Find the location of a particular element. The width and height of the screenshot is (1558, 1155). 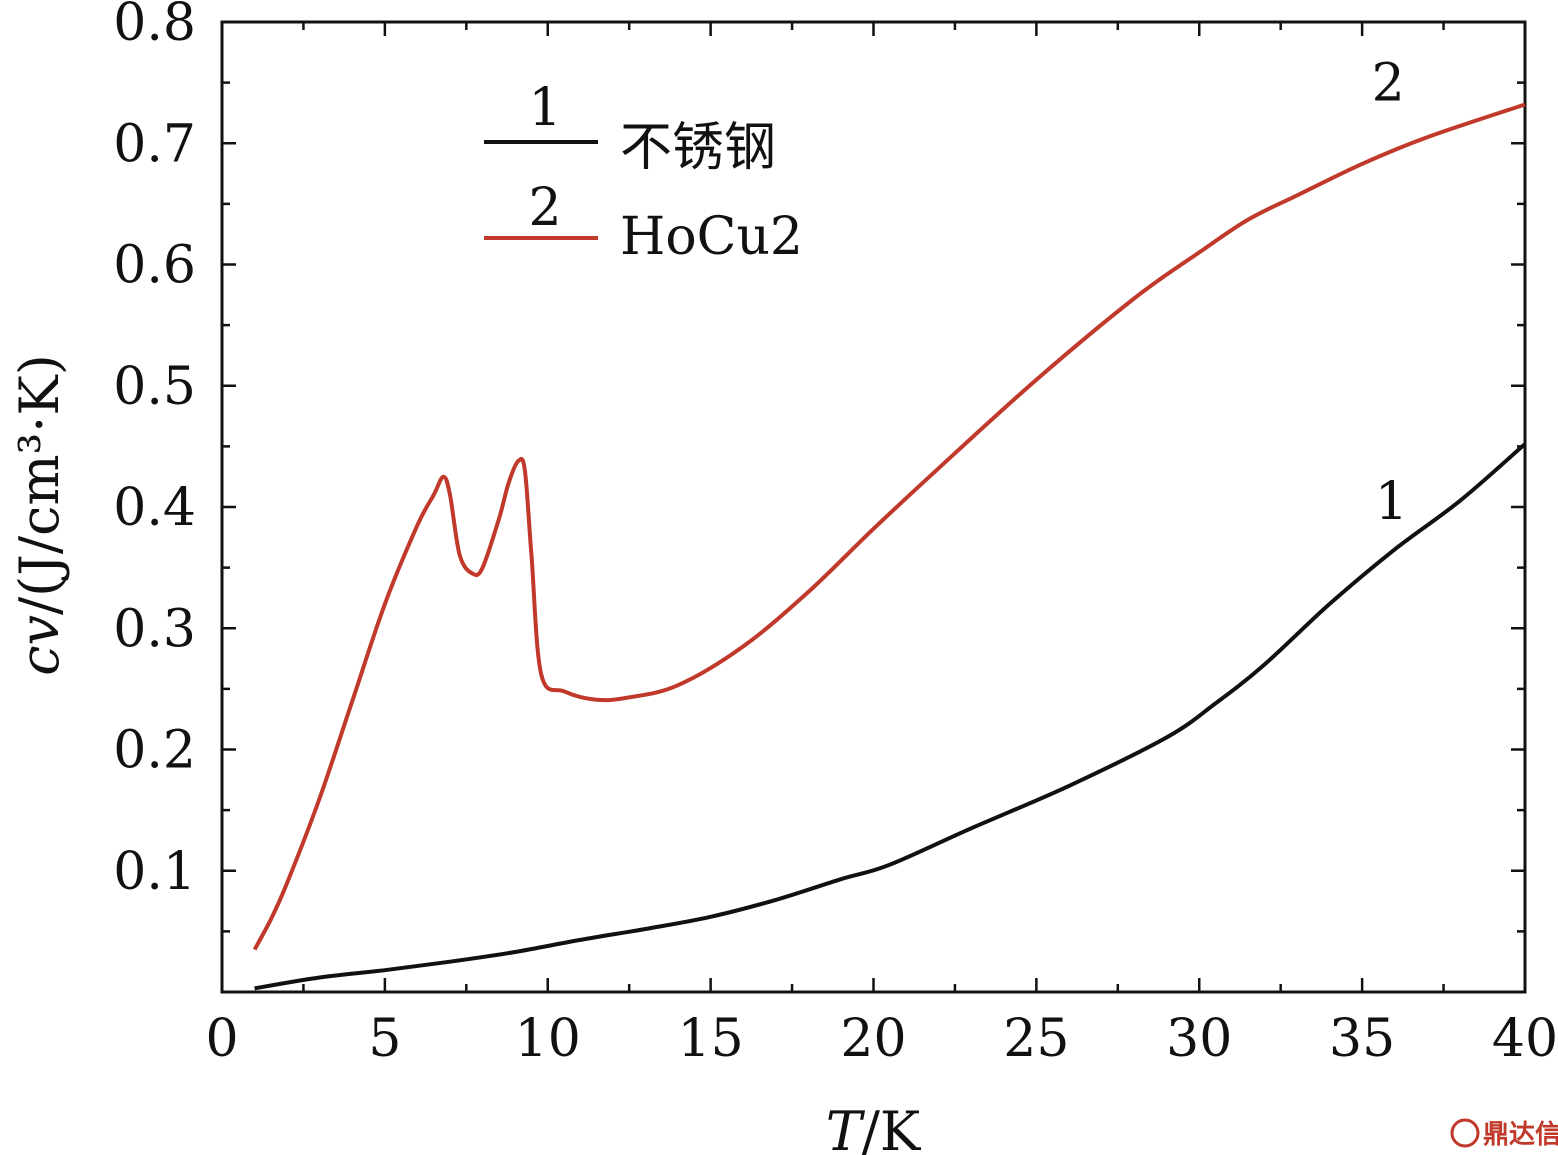

y-tick-label: 0.1 is located at coordinates (154, 872).